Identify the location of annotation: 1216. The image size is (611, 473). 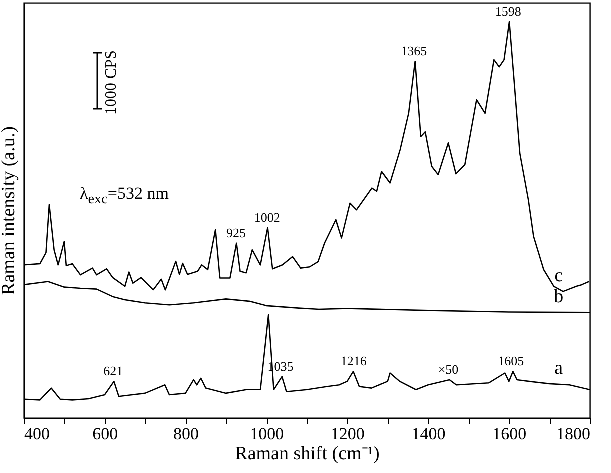
(354, 361).